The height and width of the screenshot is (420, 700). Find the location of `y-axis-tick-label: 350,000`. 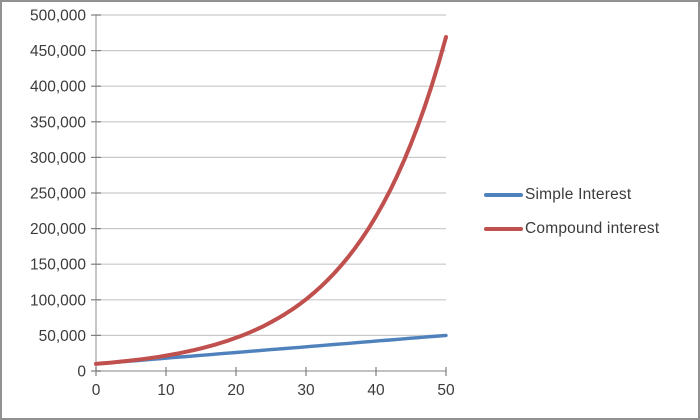

y-axis-tick-label: 350,000 is located at coordinates (58, 122).